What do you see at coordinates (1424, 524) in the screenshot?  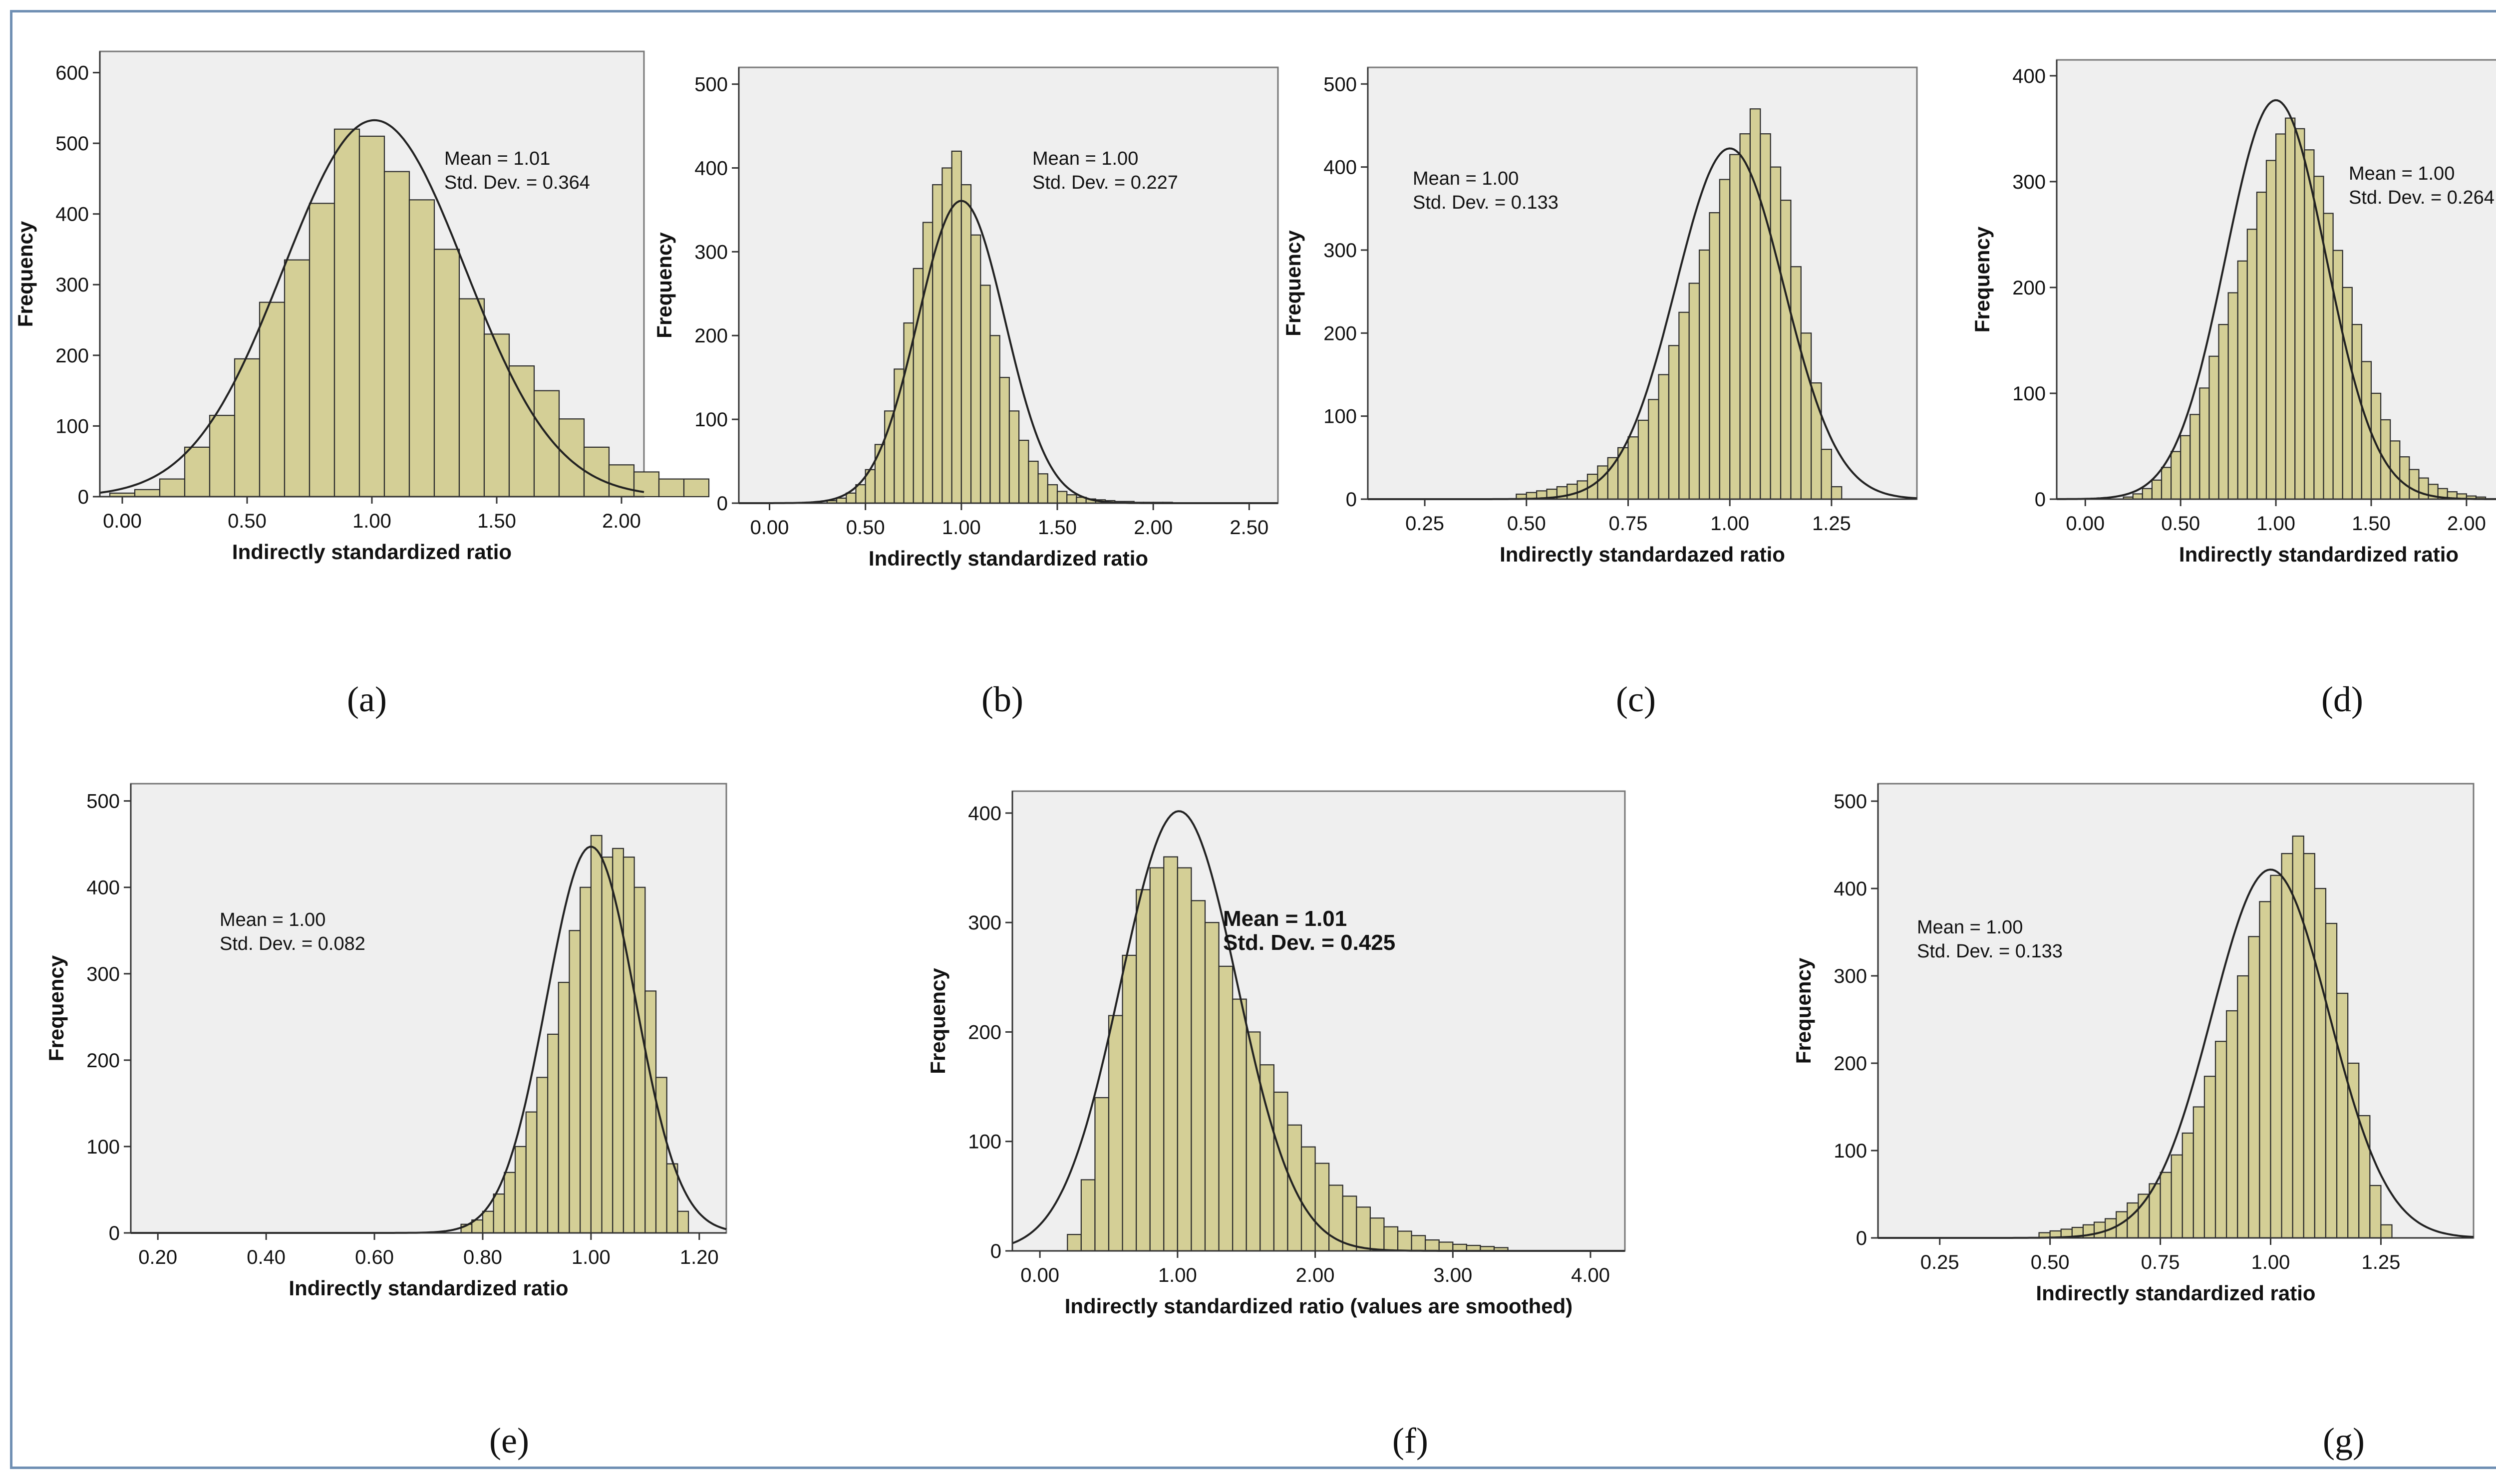 I see `x-tick-label: 0.25` at bounding box center [1424, 524].